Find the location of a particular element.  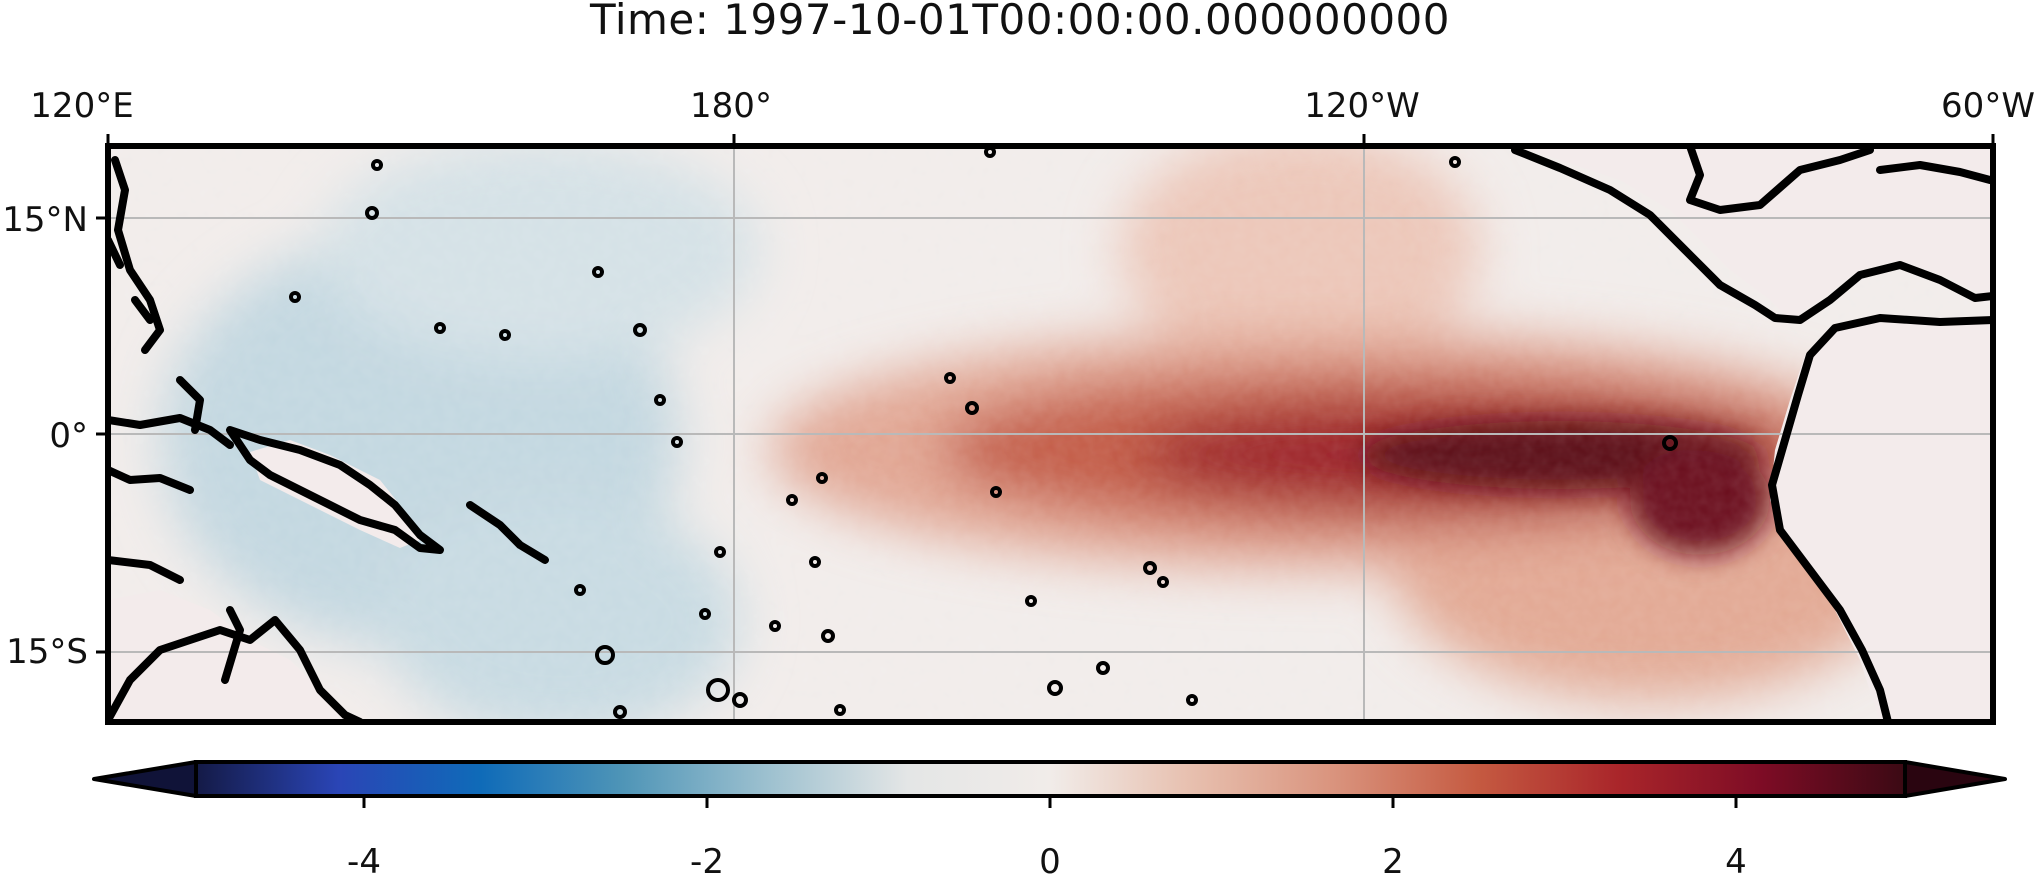

lat-ticks is located at coordinates (102, 435).